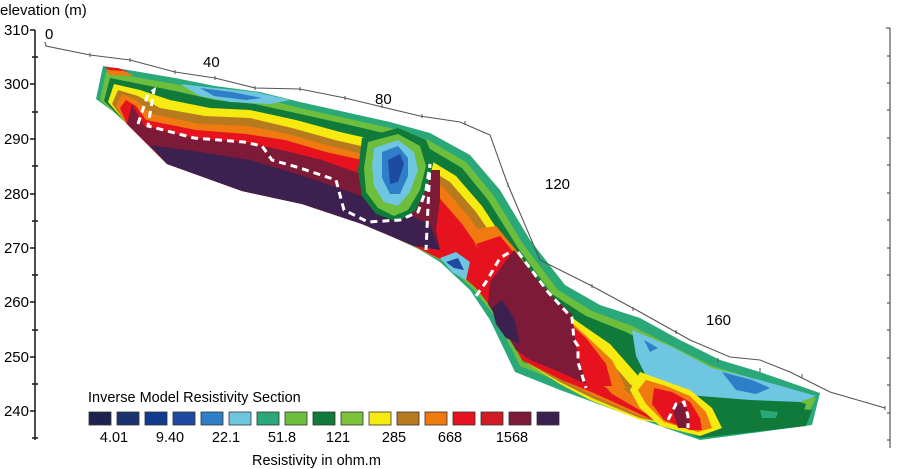 The height and width of the screenshot is (469, 903). What do you see at coordinates (512, 438) in the screenshot?
I see `legend-value-1568: 1568` at bounding box center [512, 438].